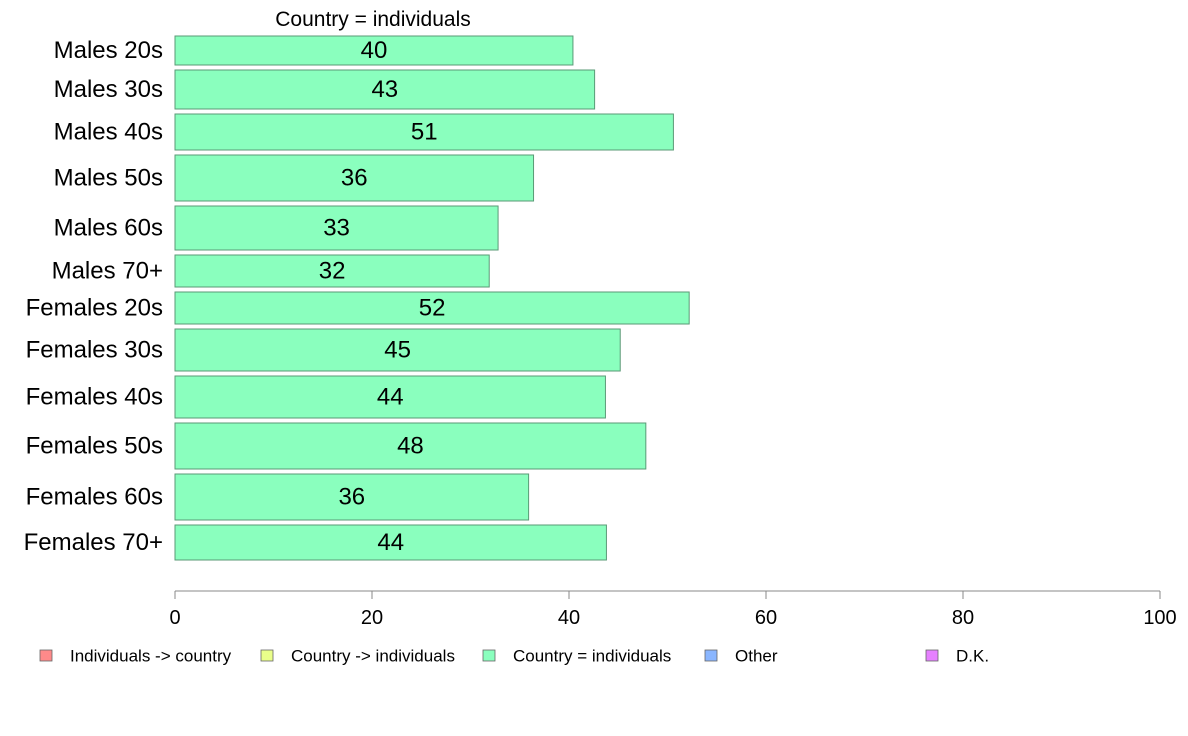  I want to click on bar-females-70-, so click(390, 542).